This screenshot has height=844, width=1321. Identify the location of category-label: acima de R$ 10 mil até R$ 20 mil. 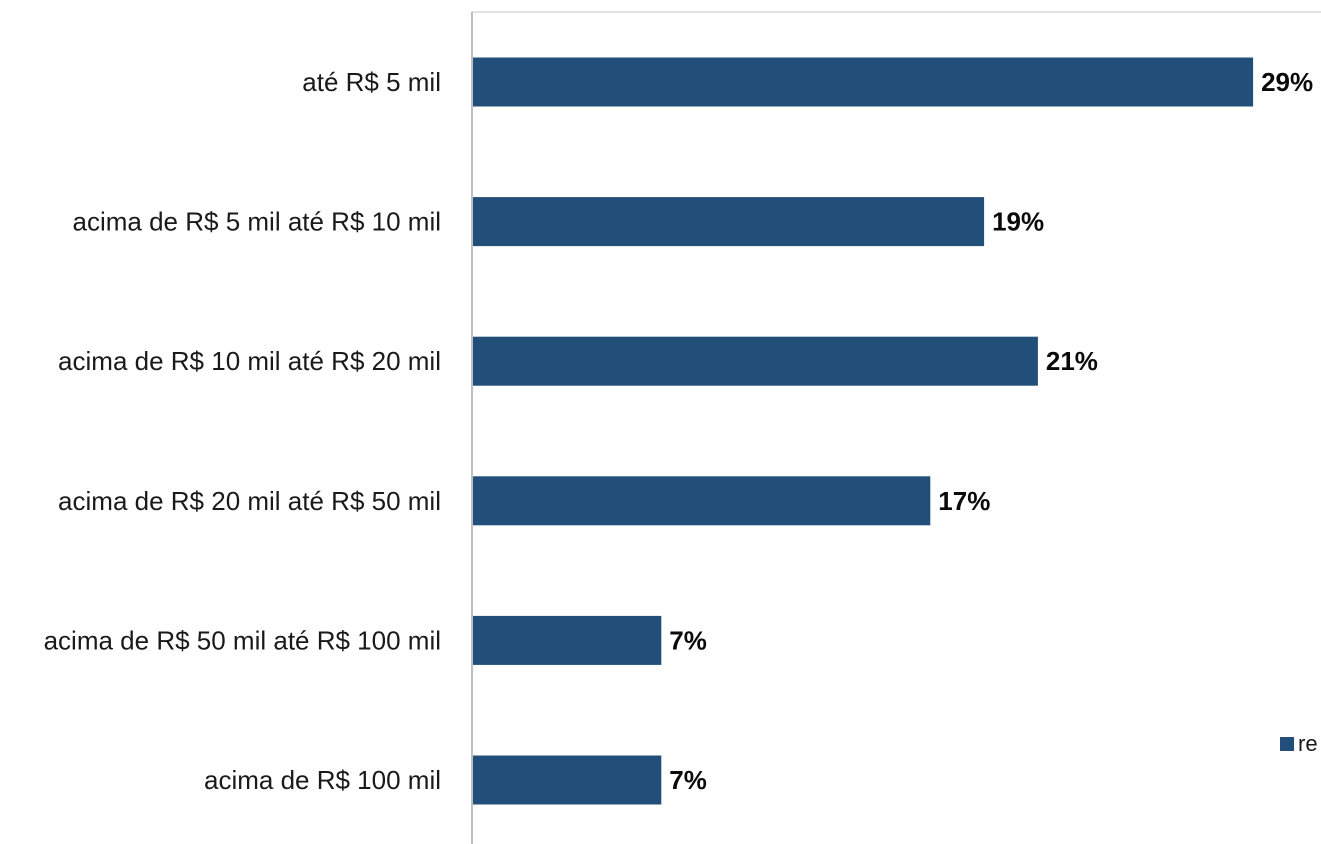
(249, 361).